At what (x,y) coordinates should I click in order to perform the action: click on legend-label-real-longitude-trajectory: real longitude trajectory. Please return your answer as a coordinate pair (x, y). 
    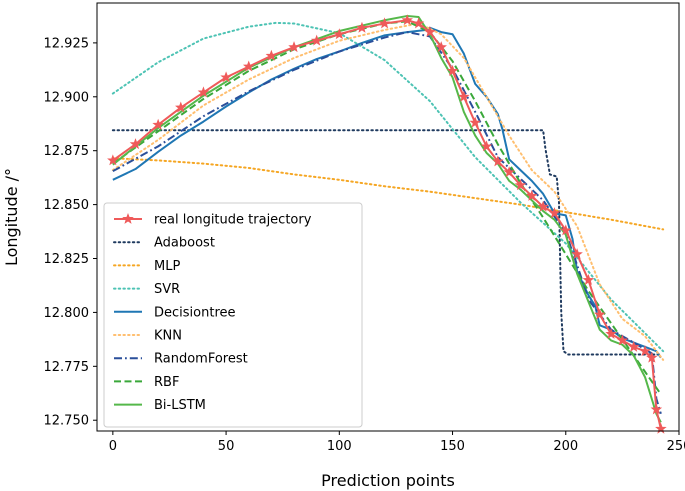
    Looking at the image, I should click on (233, 220).